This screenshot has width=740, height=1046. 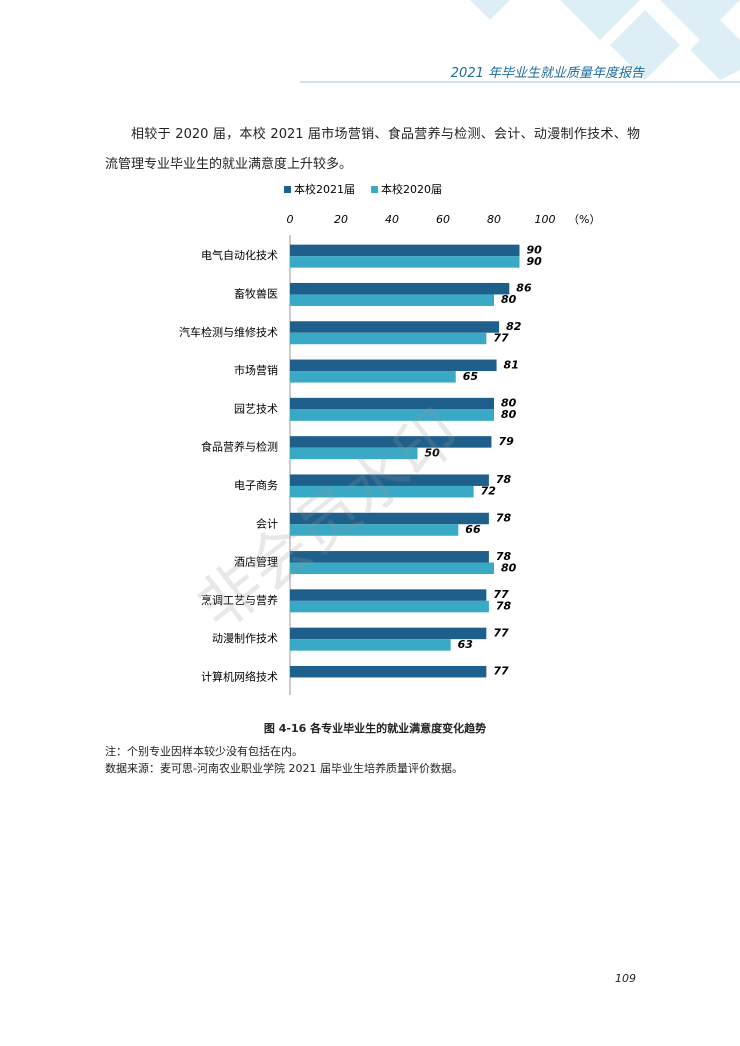 What do you see at coordinates (256, 485) in the screenshot?
I see `category-label: 电子商务` at bounding box center [256, 485].